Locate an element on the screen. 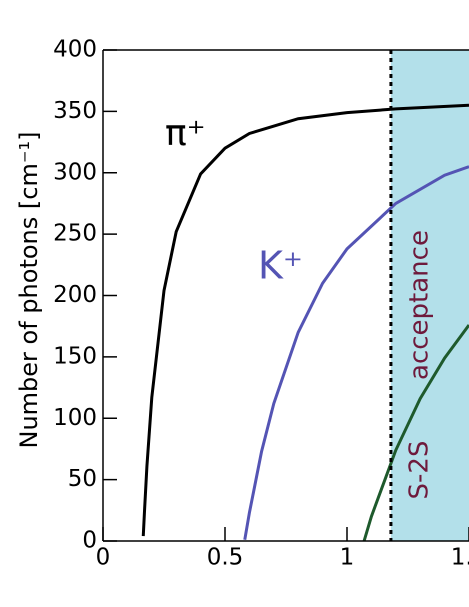 This screenshot has height=607, width=469. series-label: K⁺ is located at coordinates (280, 266).